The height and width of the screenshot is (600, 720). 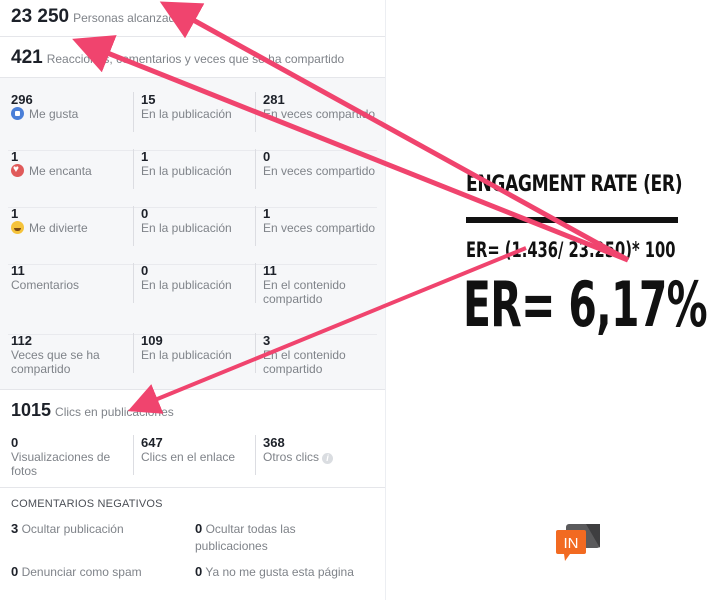 I want to click on haha-post-value: 0, so click(x=145, y=213).